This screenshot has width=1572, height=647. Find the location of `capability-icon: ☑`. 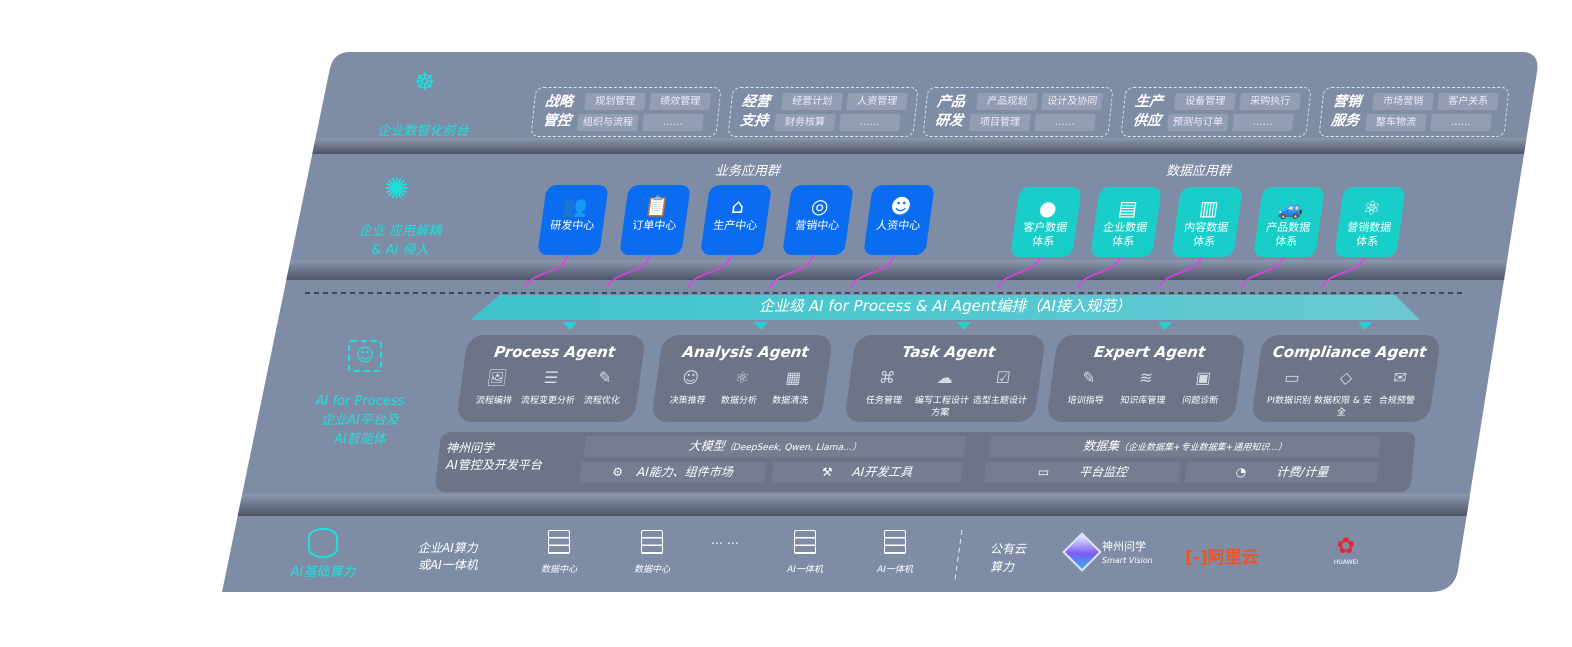

capability-icon: ☑ is located at coordinates (1003, 377).